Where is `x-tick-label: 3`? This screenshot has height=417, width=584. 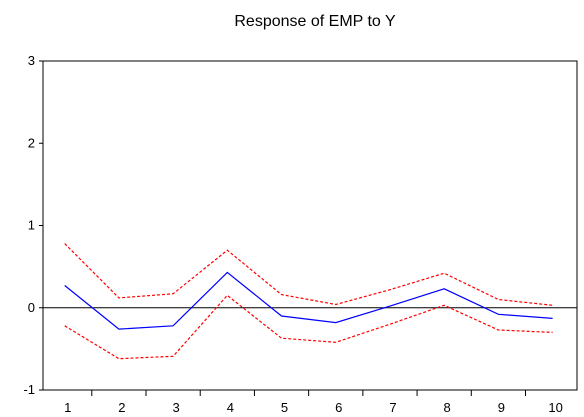 x-tick-label: 3 is located at coordinates (175, 407).